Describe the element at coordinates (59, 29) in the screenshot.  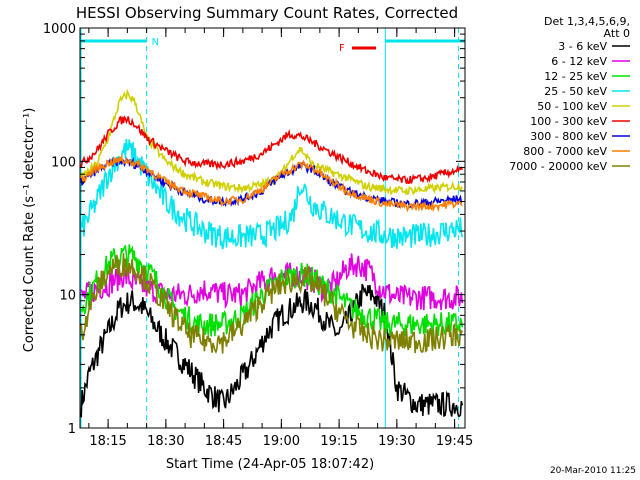
I see `y-tick-label: 1000` at that location.